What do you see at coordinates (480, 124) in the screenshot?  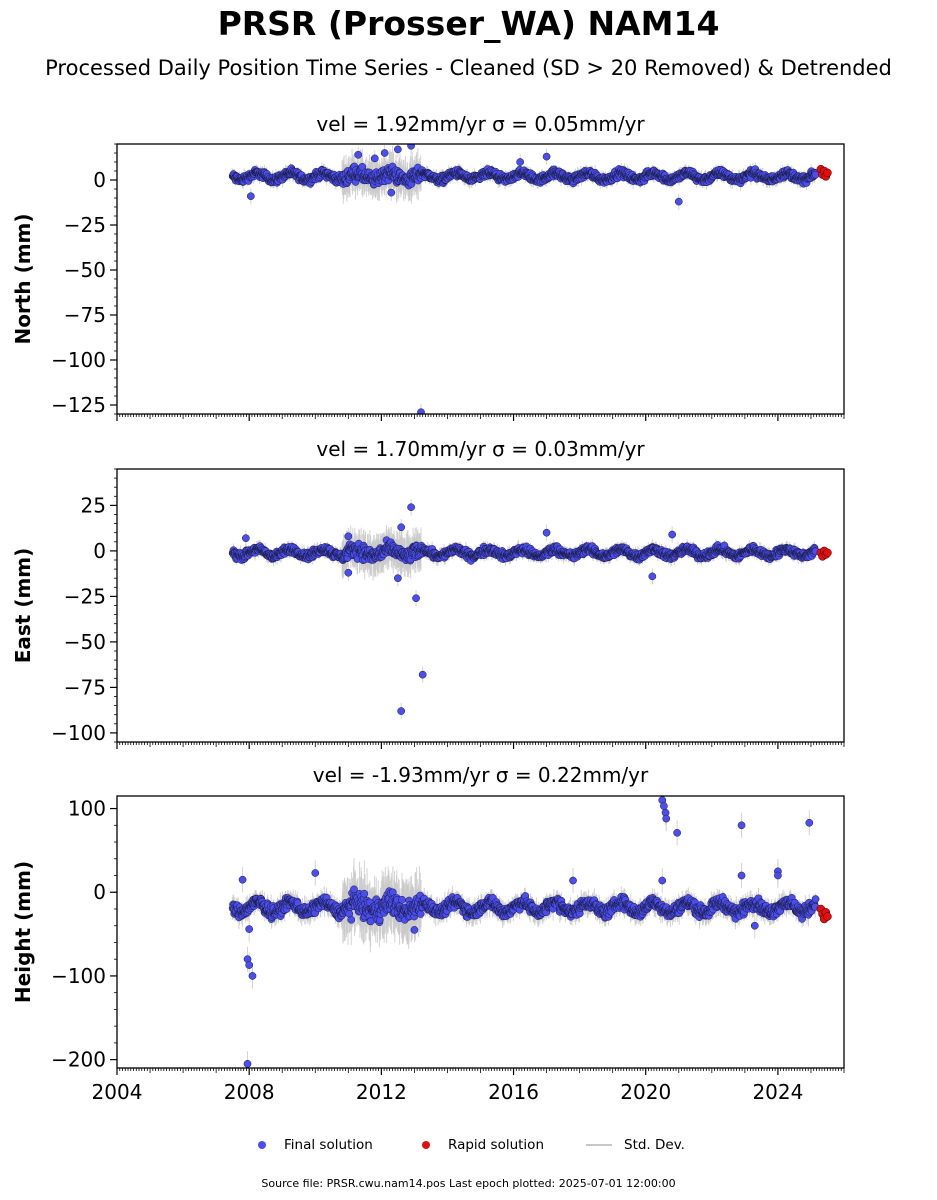 I see `panel-title: vel = 1.92mm/yr σ = 0.05mm/yr` at bounding box center [480, 124].